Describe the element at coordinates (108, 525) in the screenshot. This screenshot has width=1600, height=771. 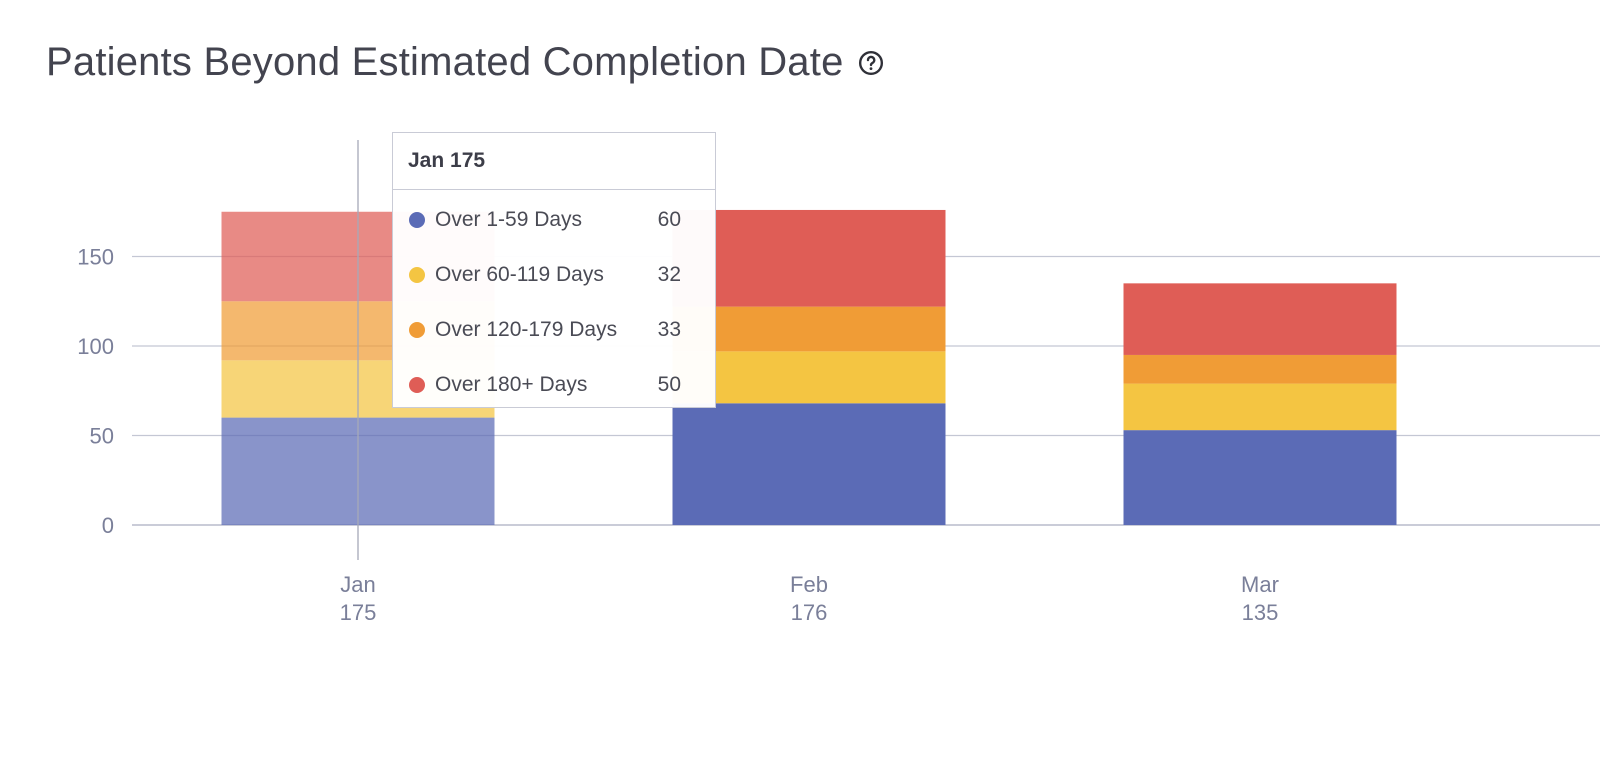
I see `y-tick-label: 0` at that location.